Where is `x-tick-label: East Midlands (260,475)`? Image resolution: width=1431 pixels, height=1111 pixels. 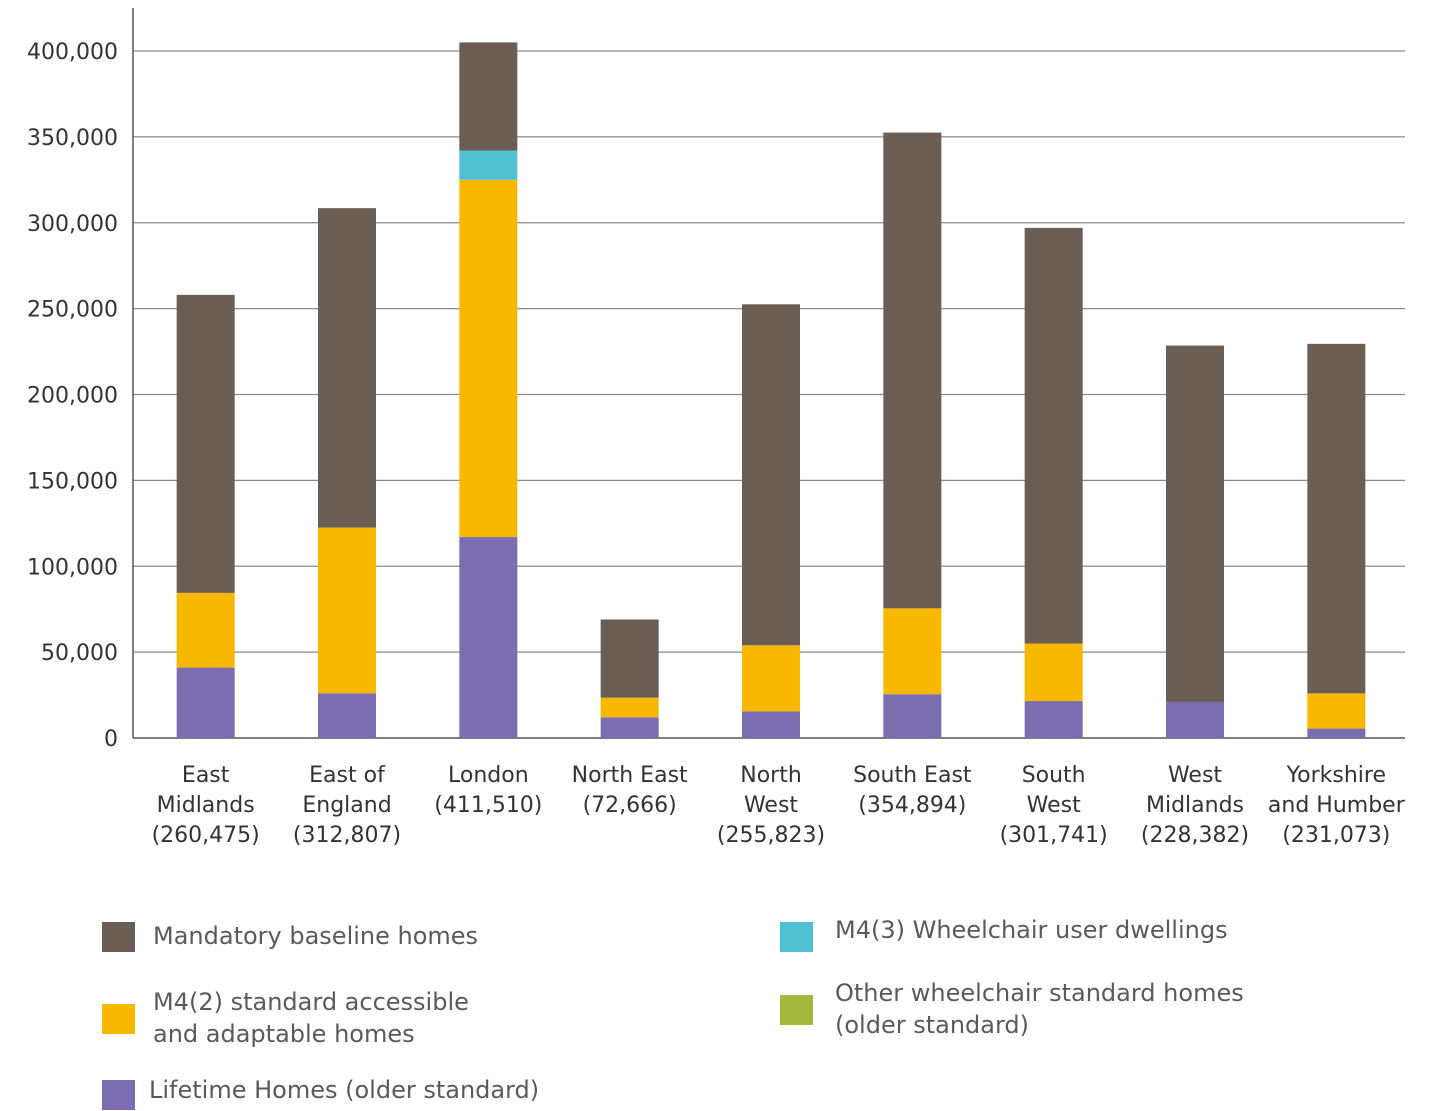 x-tick-label: East Midlands (260,475) is located at coordinates (206, 805).